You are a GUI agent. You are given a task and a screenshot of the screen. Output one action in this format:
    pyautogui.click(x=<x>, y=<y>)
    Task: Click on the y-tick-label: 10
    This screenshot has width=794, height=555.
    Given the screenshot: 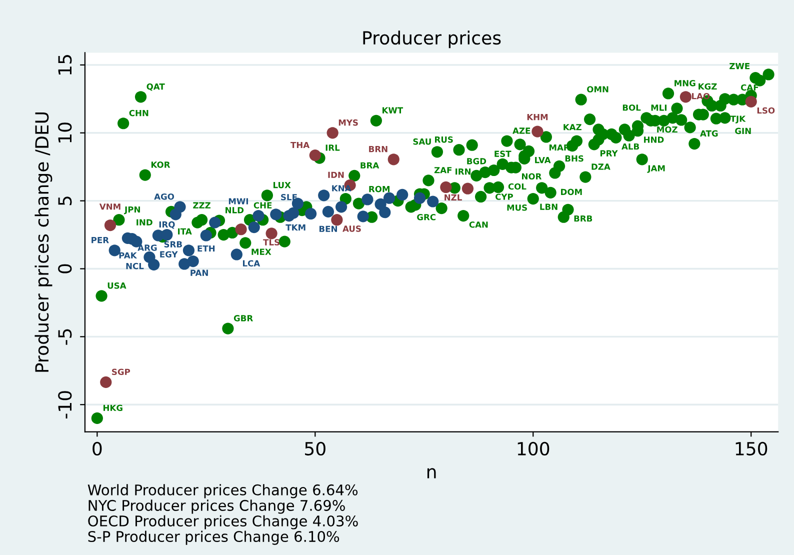 What is the action you would take?
    pyautogui.click(x=65, y=132)
    